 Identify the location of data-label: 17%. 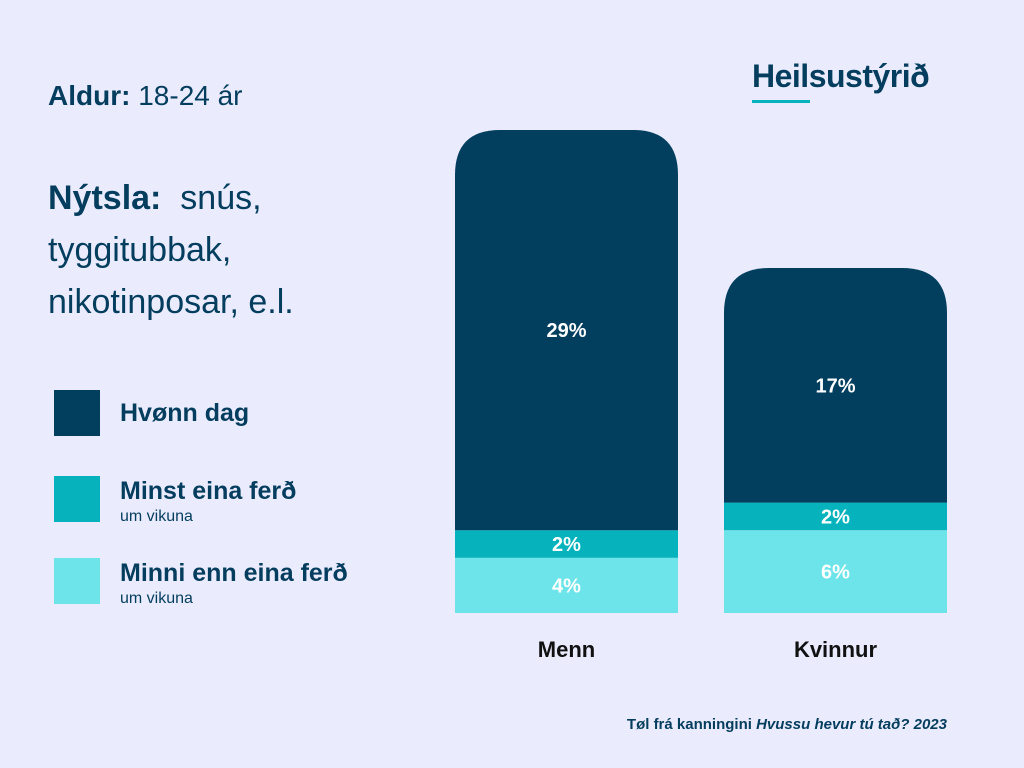
(835, 386).